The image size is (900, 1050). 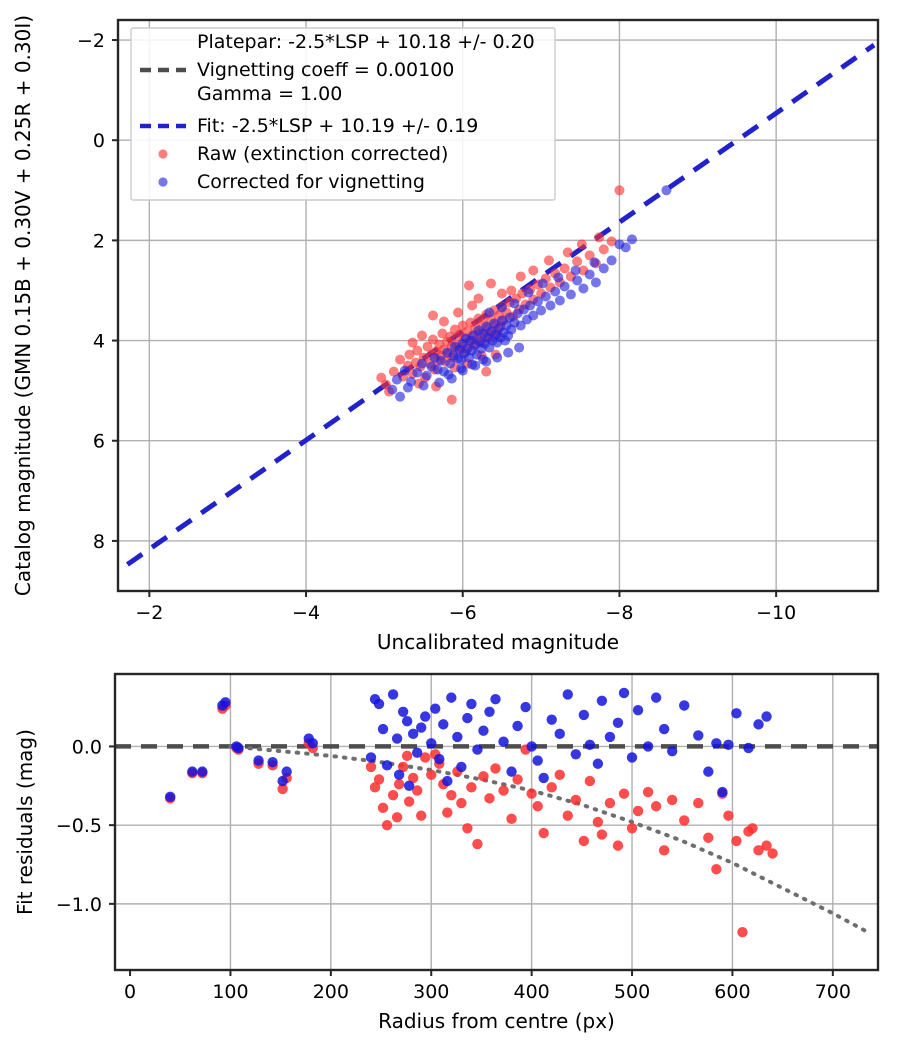 I want to click on calibration-x-axis-title: Uncalibrated magnitude, so click(x=498, y=642).